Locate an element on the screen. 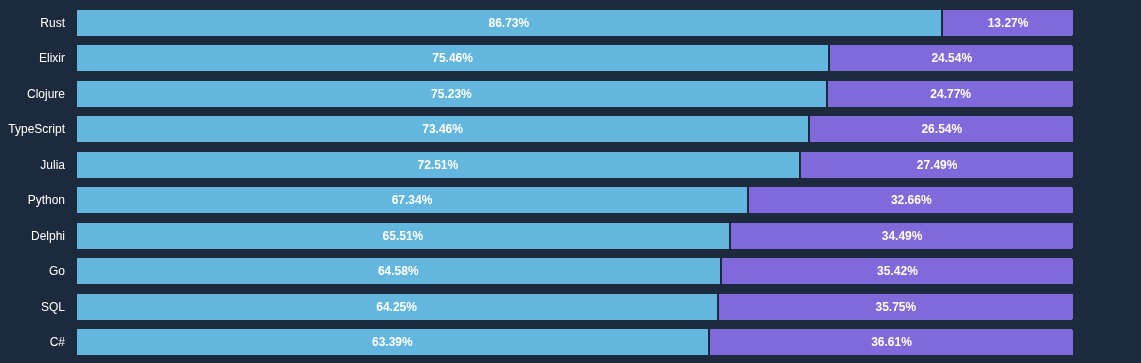 The width and height of the screenshot is (1141, 363). y-tick-label: C# is located at coordinates (57, 342).